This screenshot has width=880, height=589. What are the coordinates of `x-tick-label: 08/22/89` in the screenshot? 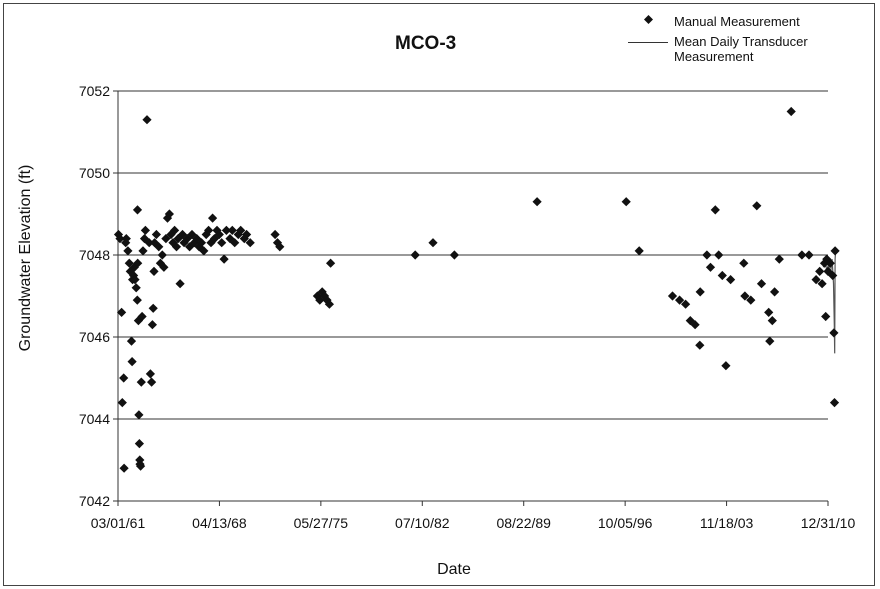 It's located at (523, 523).